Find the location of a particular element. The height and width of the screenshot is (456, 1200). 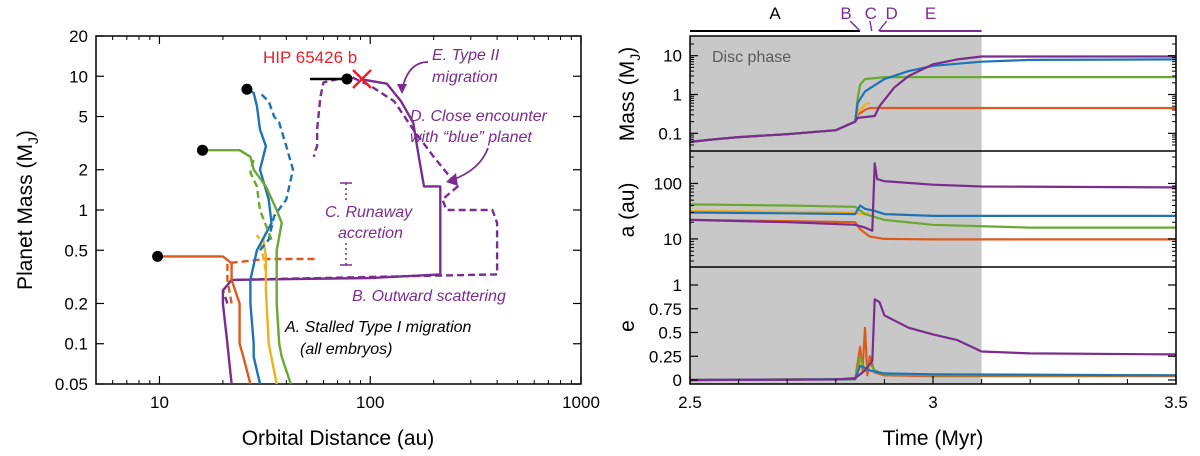

left-ytick-label: 0.1 is located at coordinates (76, 344).